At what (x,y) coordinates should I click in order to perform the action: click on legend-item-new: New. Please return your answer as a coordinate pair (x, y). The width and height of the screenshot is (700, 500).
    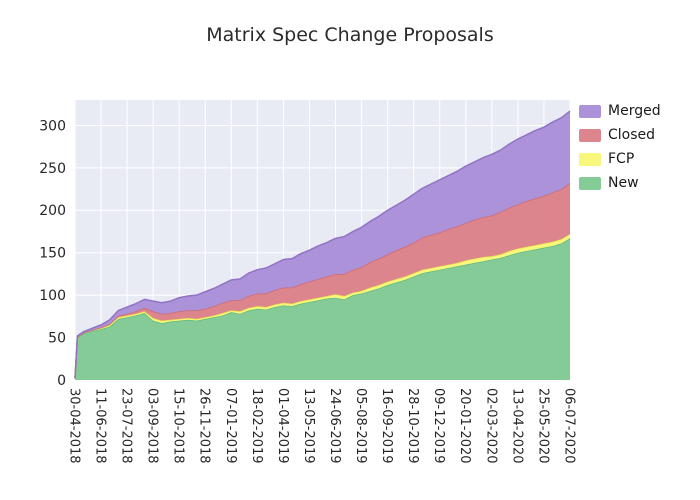
    Looking at the image, I should click on (620, 183).